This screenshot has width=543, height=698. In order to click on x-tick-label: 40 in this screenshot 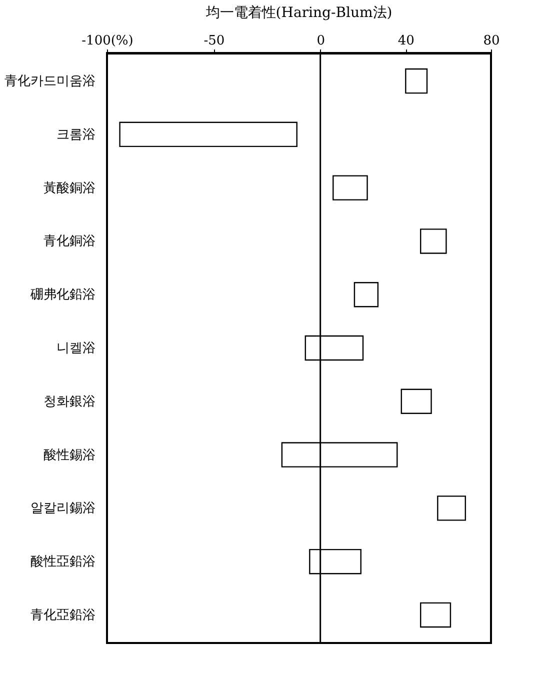, I will do `click(406, 41)`.